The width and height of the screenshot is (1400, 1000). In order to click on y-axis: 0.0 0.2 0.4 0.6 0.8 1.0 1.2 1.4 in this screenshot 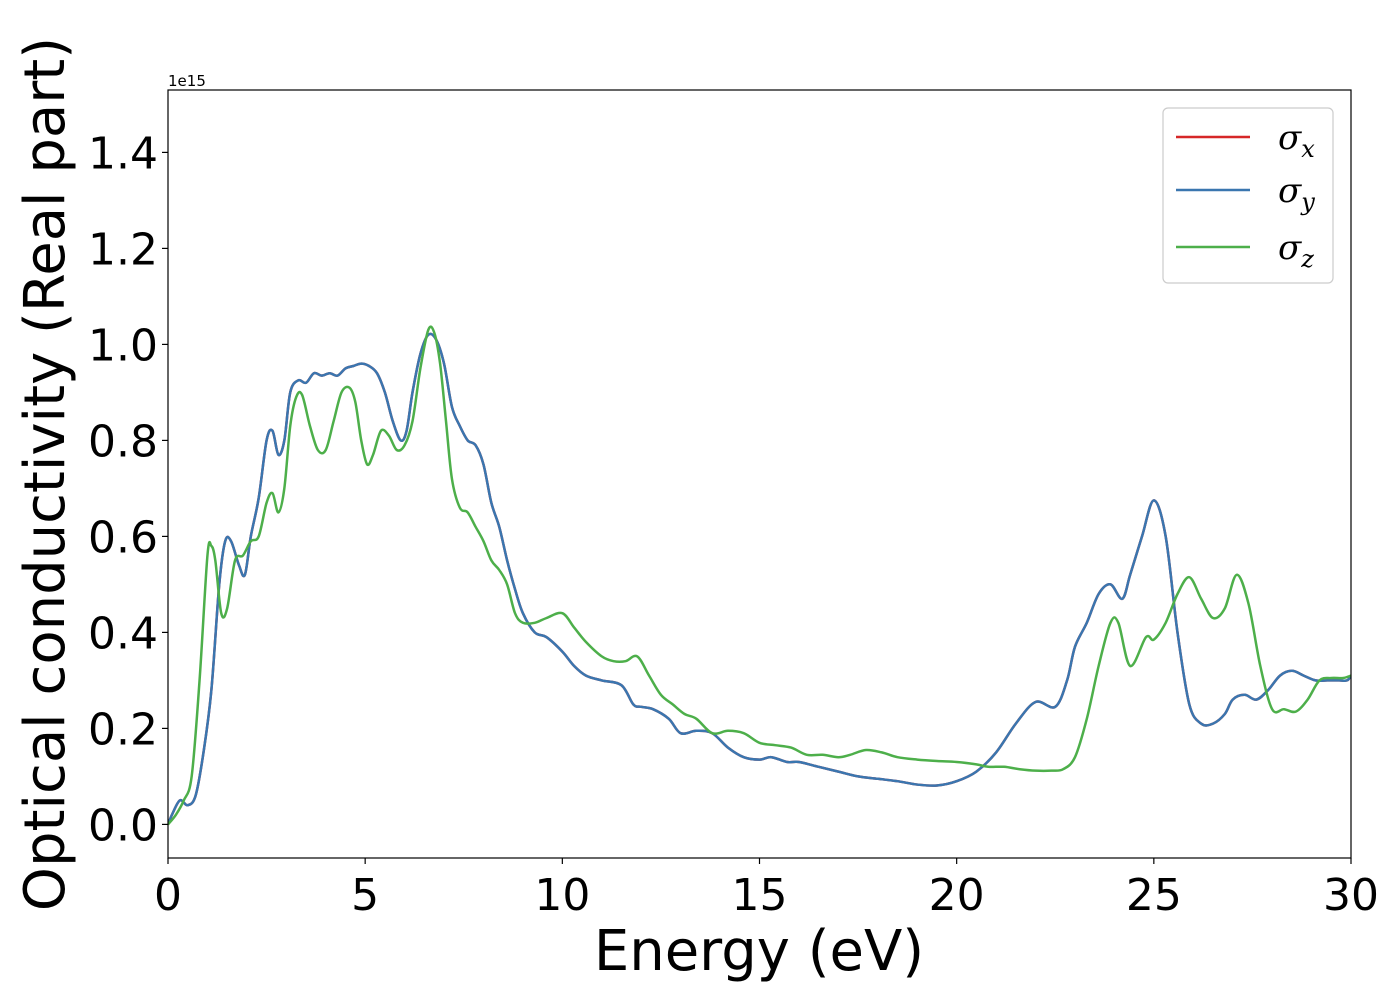, I will do `click(128, 489)`.